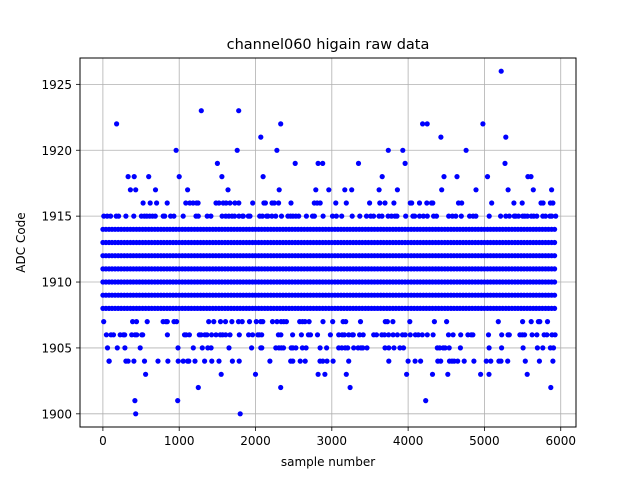  I want to click on y-tick-label: 1925, so click(56, 85).